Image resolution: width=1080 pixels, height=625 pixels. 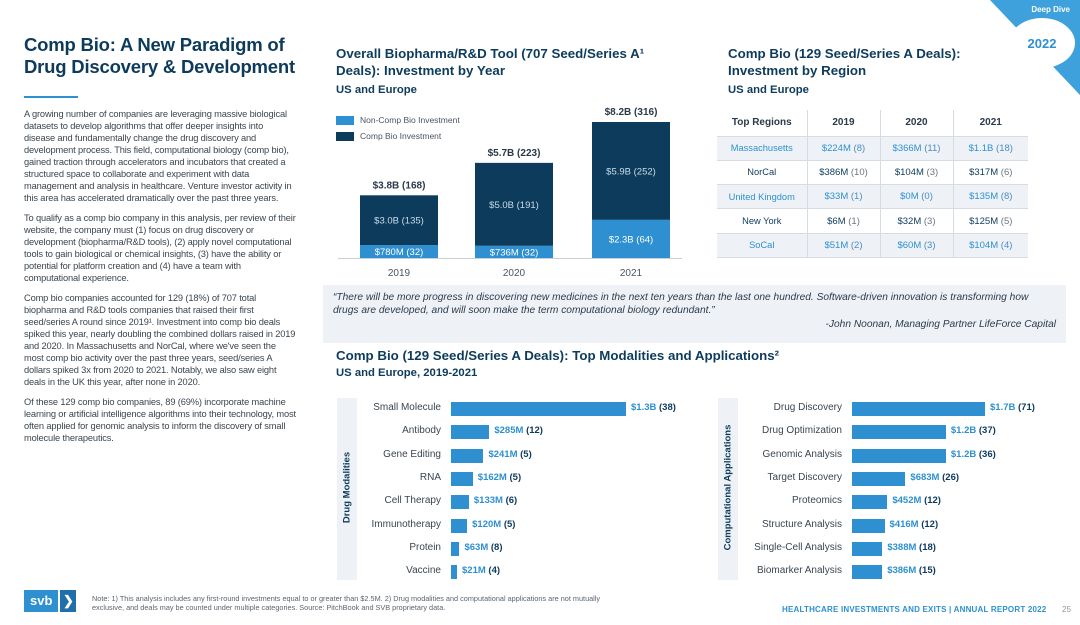 I want to click on region-count: (6), so click(x=1006, y=172).